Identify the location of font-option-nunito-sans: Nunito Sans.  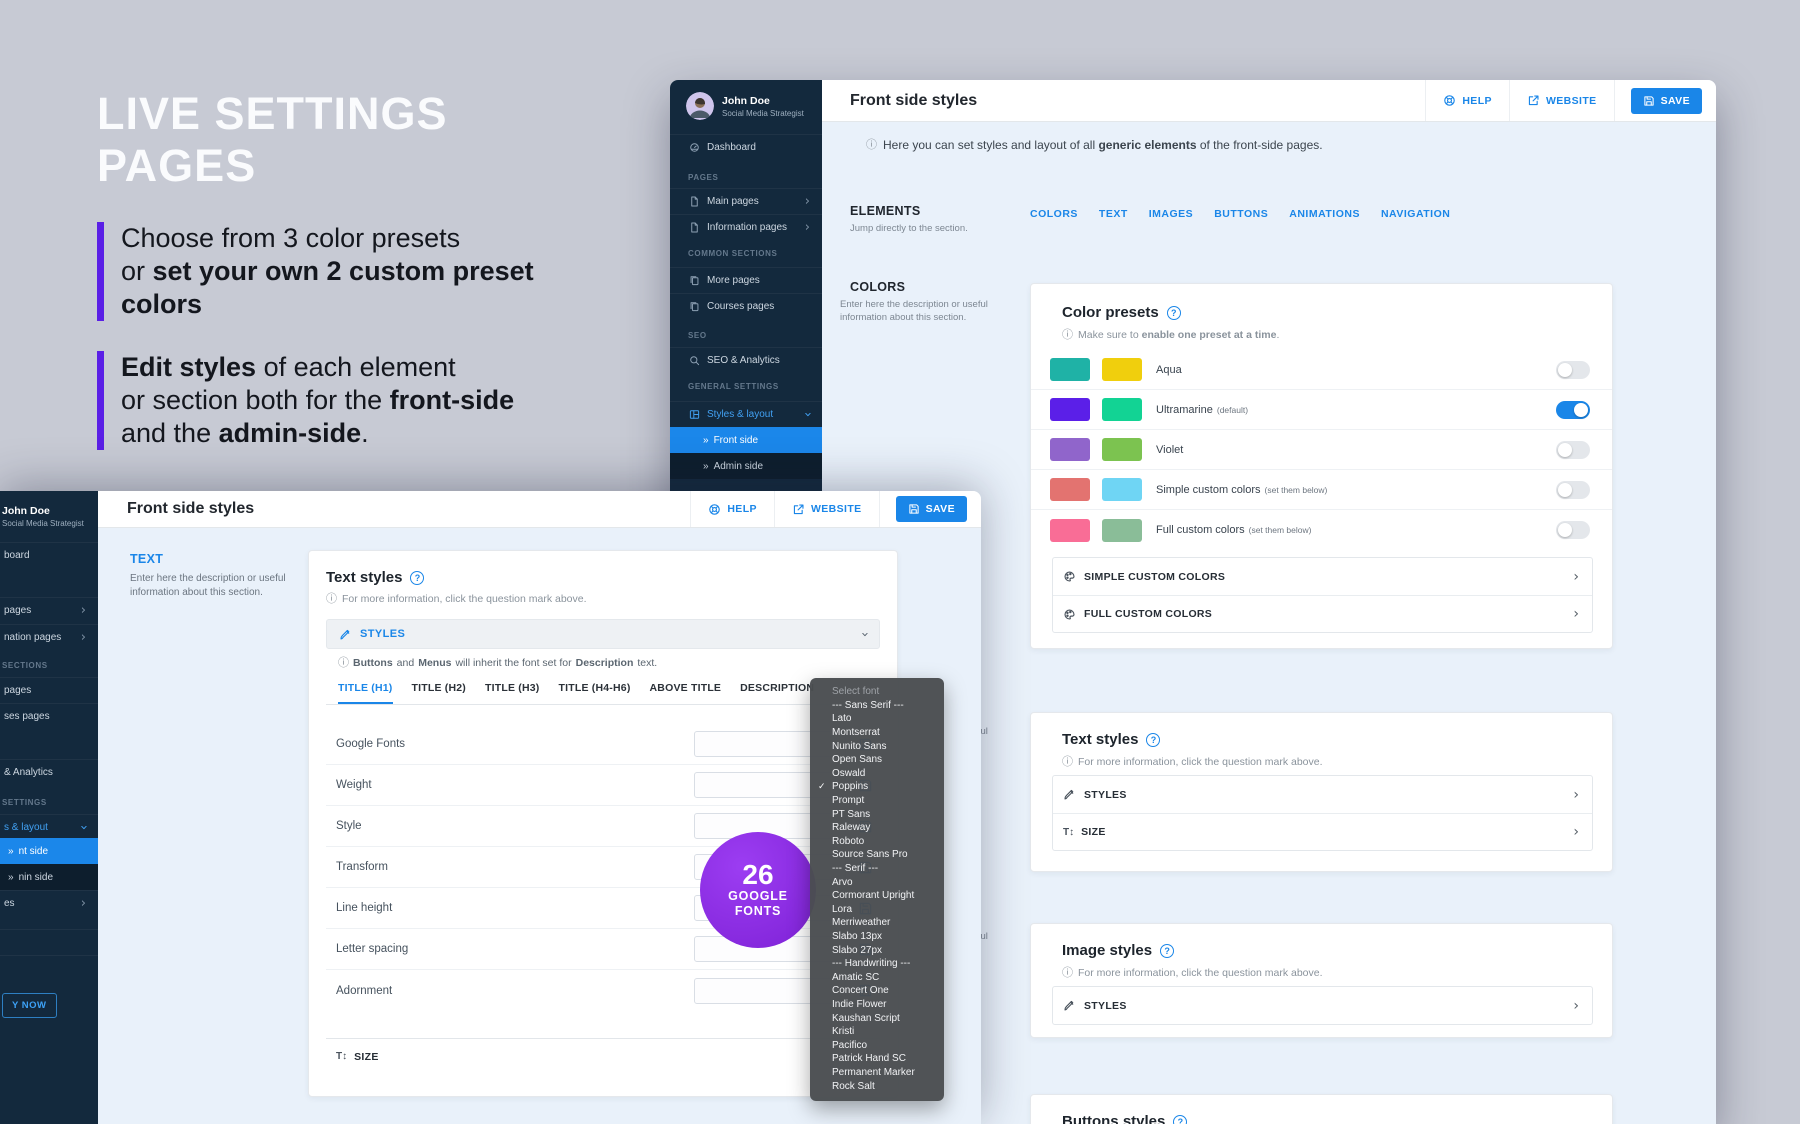
(859, 746).